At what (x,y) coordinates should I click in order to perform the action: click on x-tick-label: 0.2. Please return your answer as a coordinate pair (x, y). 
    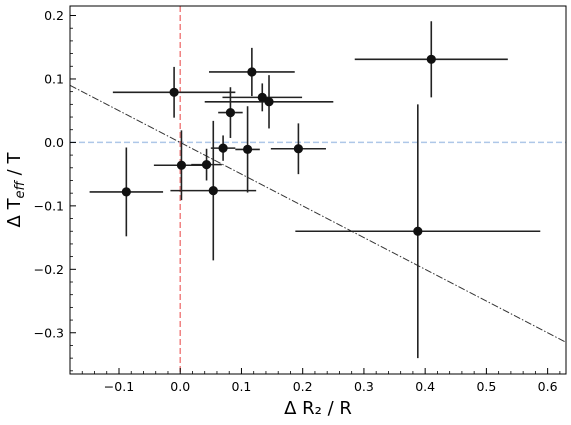
    Looking at the image, I should click on (303, 386).